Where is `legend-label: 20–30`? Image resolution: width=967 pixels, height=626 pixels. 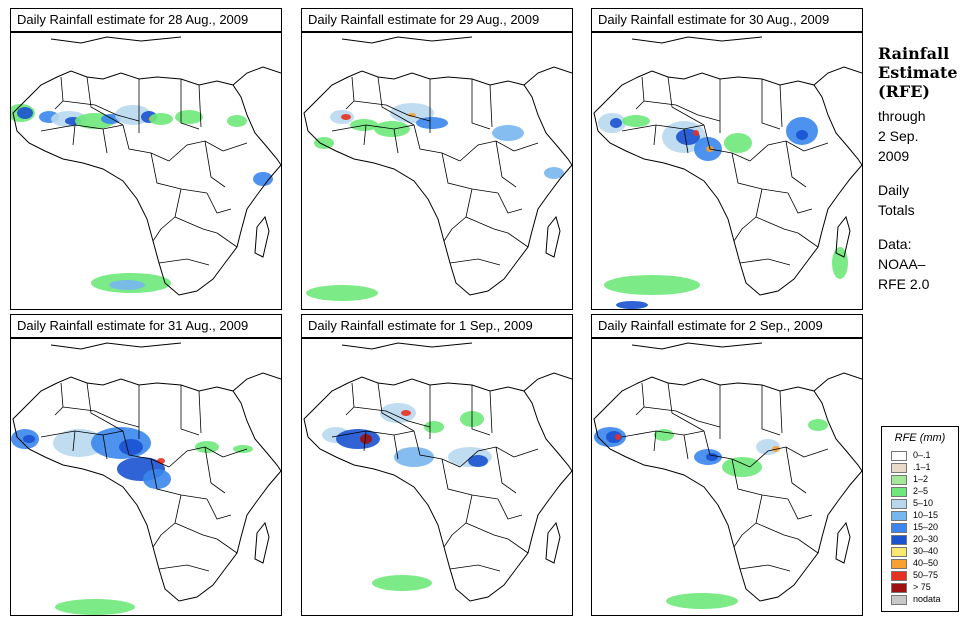
legend-label: 20–30 is located at coordinates (926, 539).